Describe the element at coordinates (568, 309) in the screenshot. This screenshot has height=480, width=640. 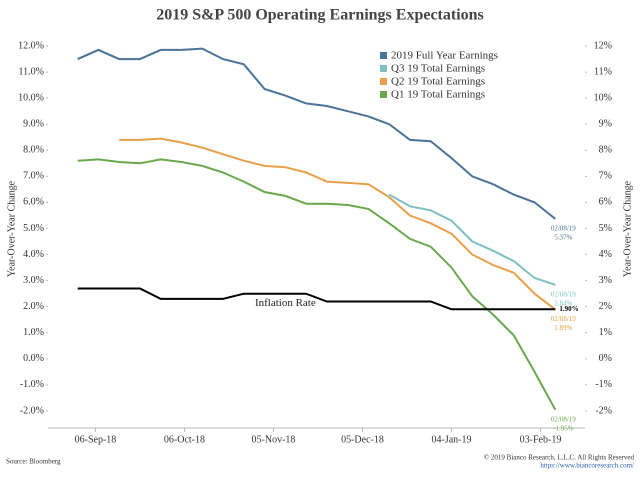
I see `value-label: 1.90%` at that location.